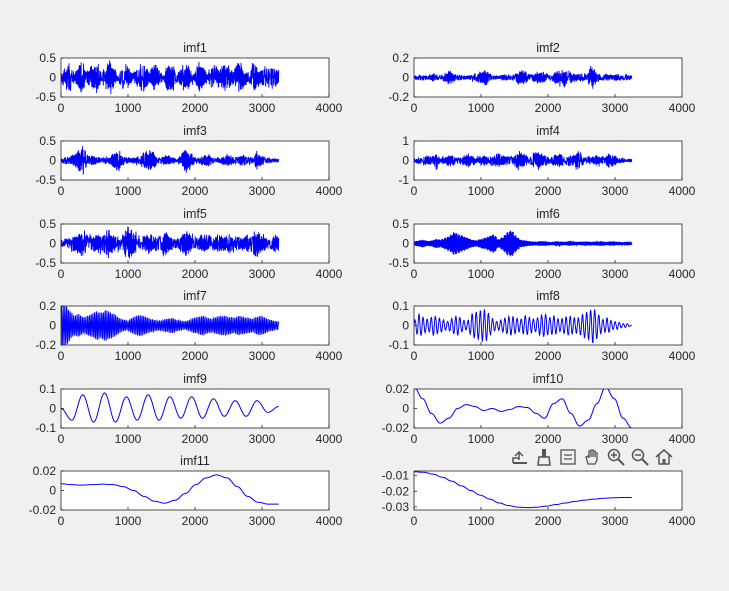  I want to click on subplot-title: imf4, so click(548, 131).